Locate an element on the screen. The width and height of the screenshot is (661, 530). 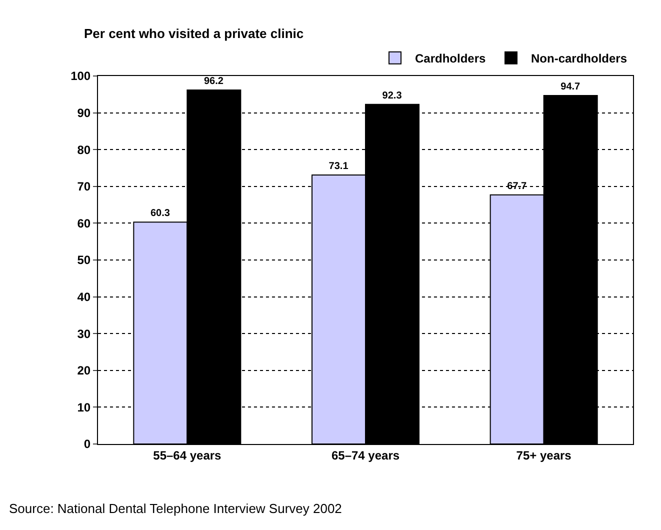
y-tick-label: 100 is located at coordinates (80, 76).